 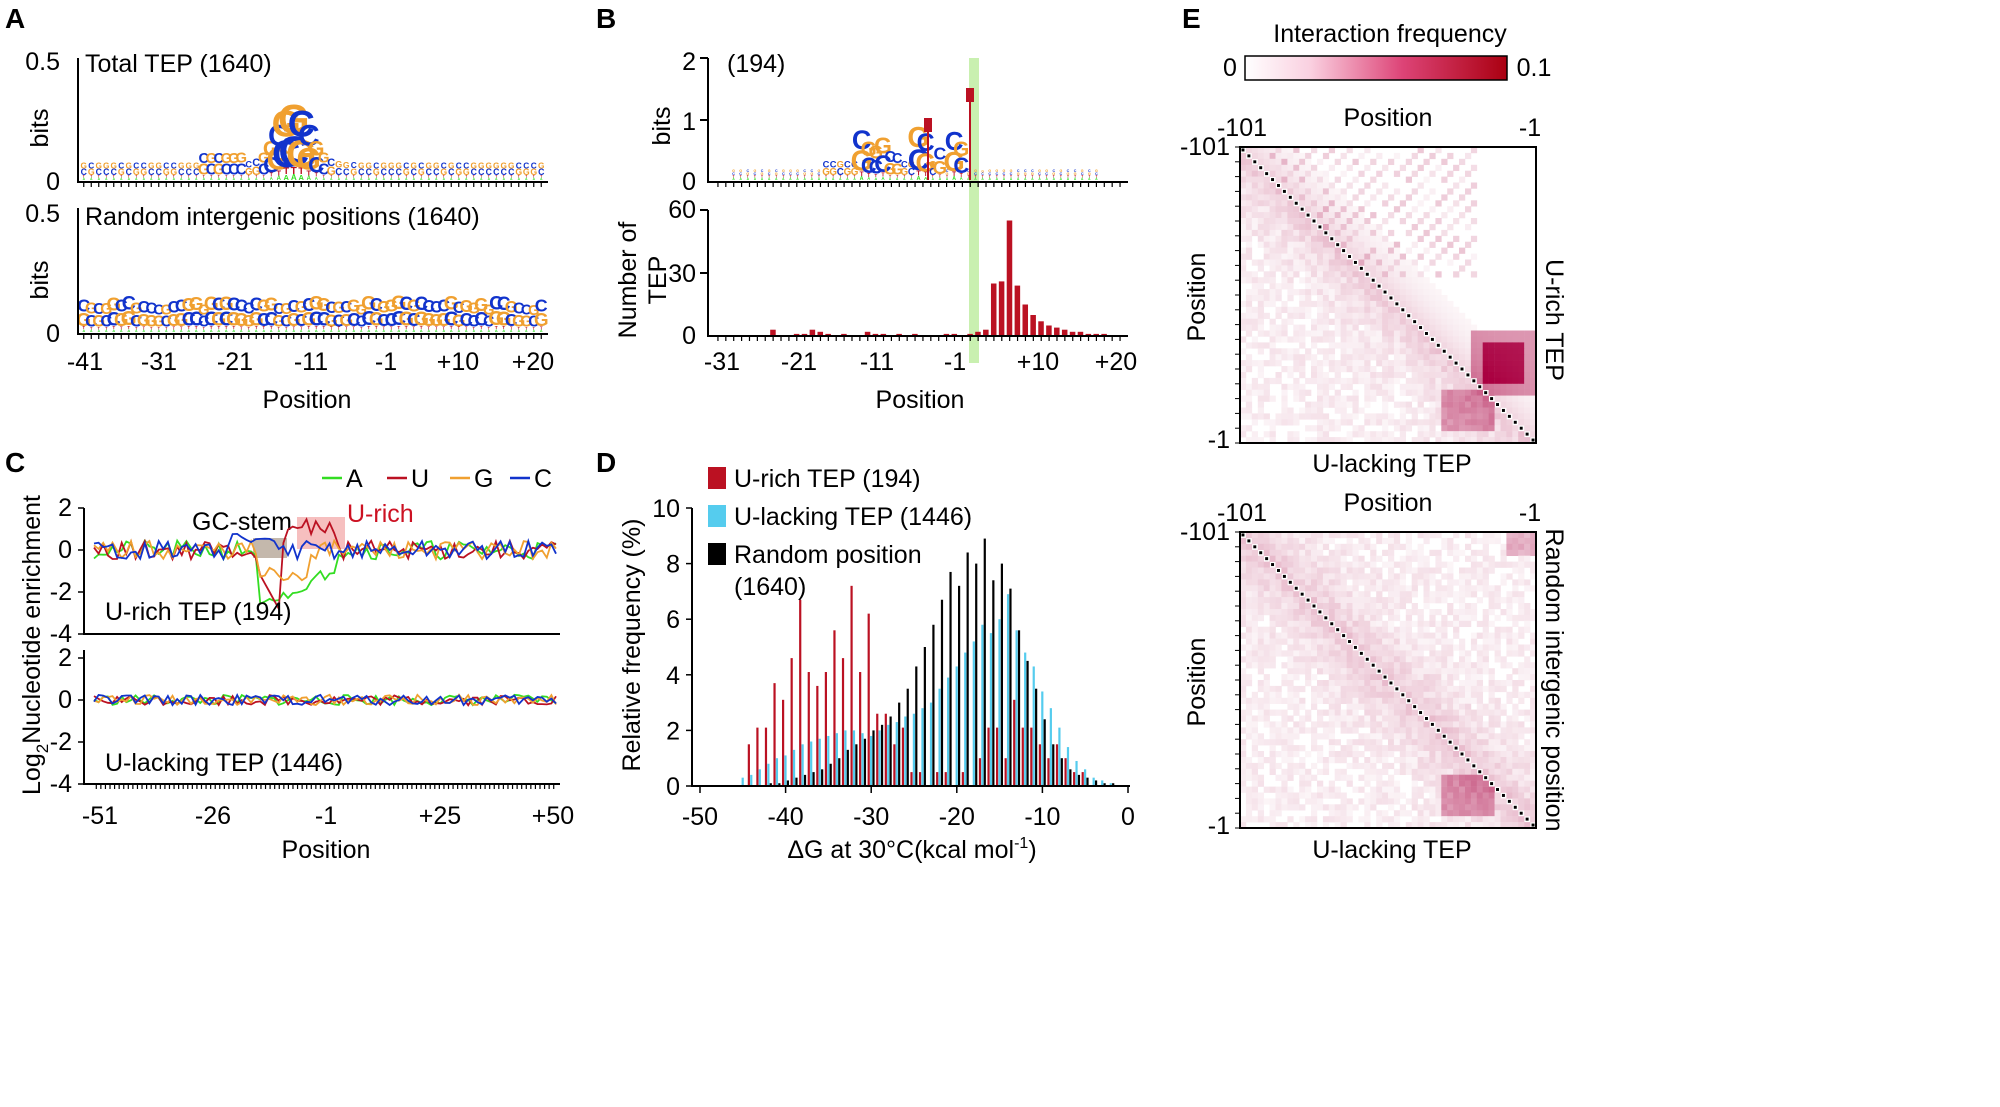 What do you see at coordinates (1042, 817) in the screenshot?
I see `d-xtick--10: -10` at bounding box center [1042, 817].